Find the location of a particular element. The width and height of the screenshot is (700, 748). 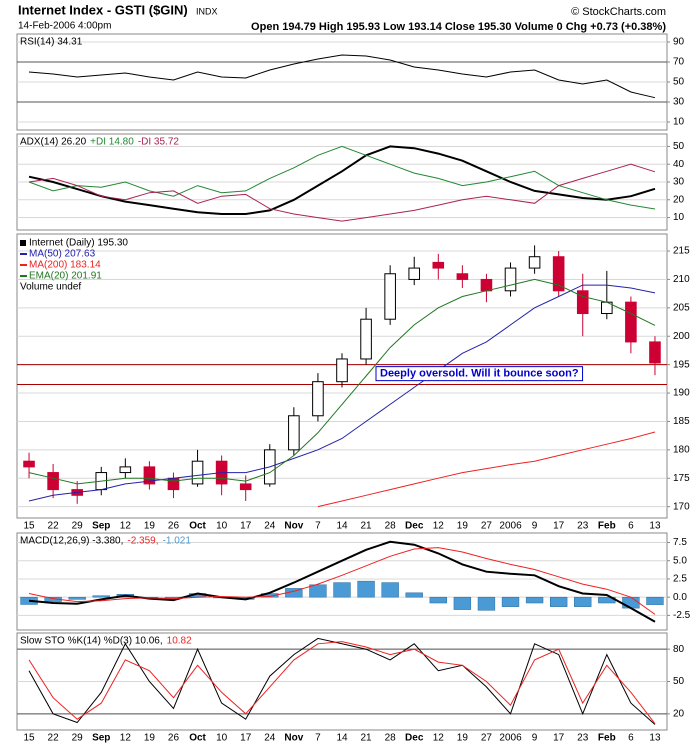

legend-label: -2.359, is located at coordinates (142, 541).